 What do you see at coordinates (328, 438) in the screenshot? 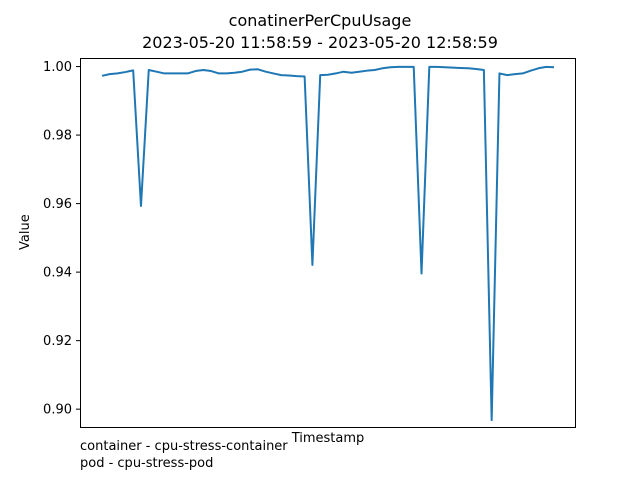
I see `x-axis-label: Timestamp` at bounding box center [328, 438].